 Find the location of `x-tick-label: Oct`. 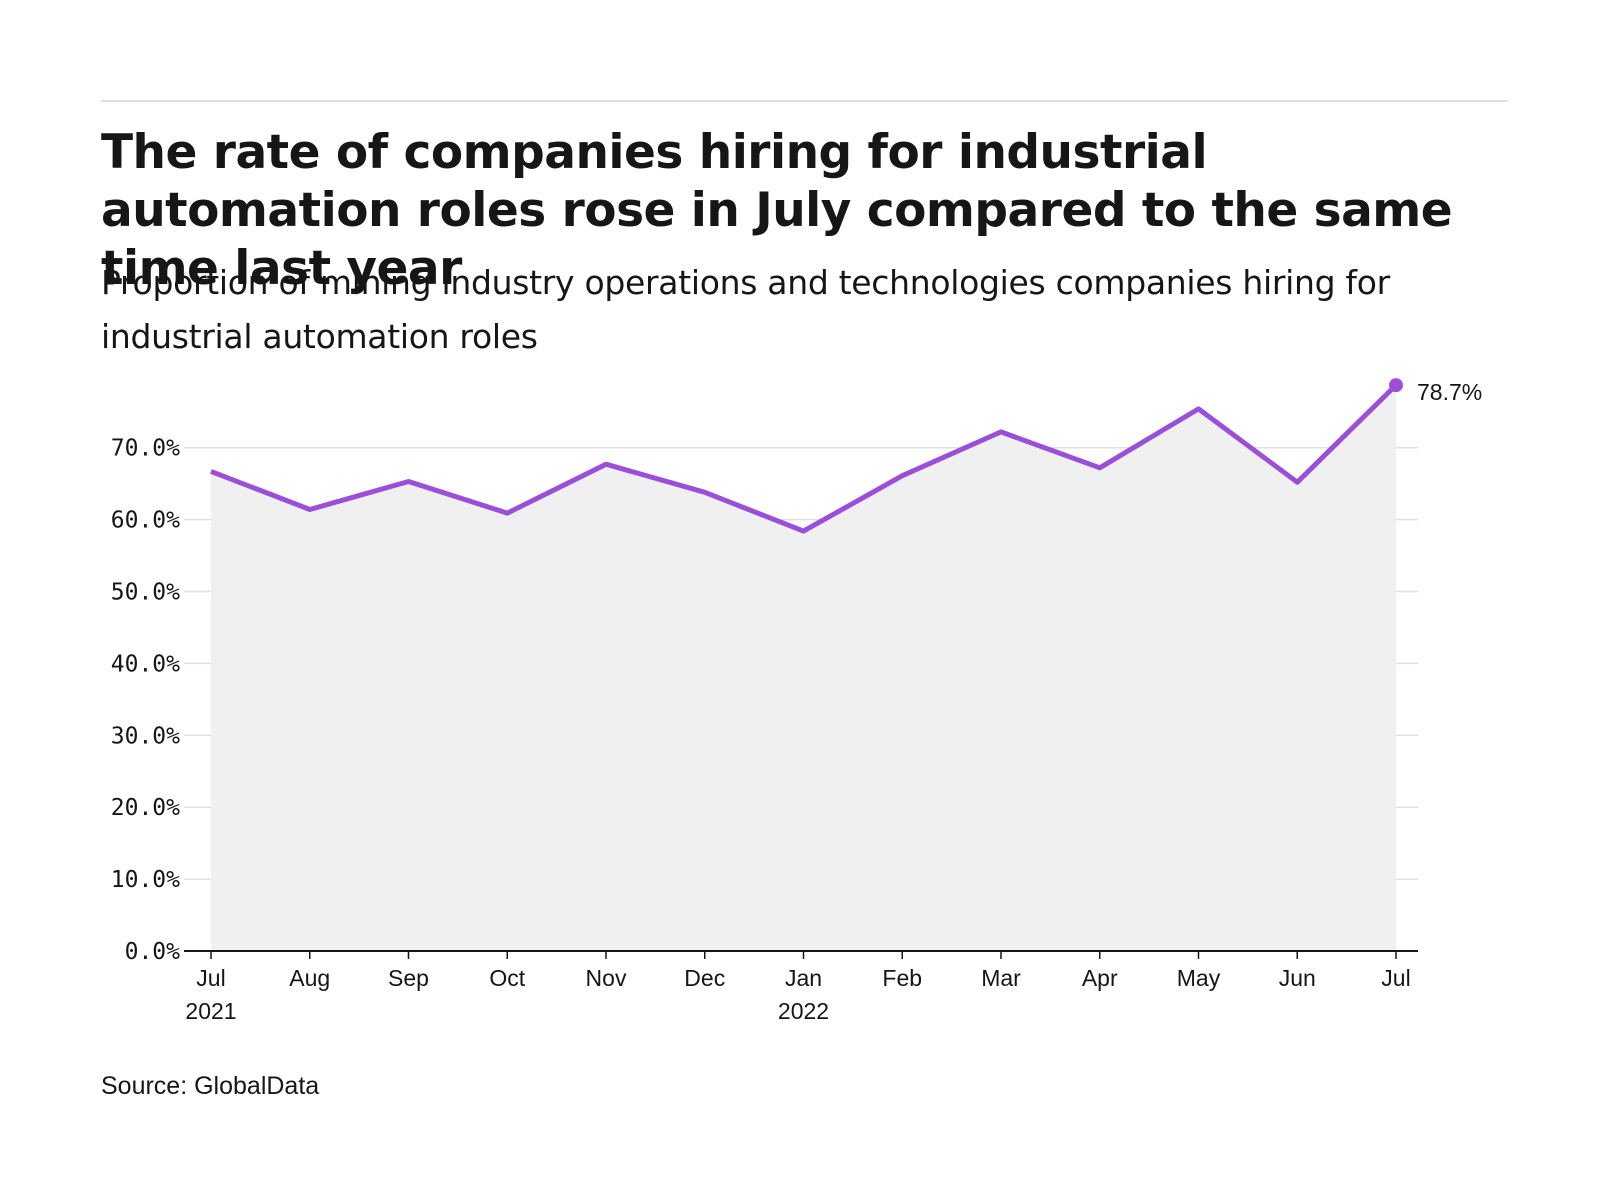

x-tick-label: Oct is located at coordinates (507, 978).